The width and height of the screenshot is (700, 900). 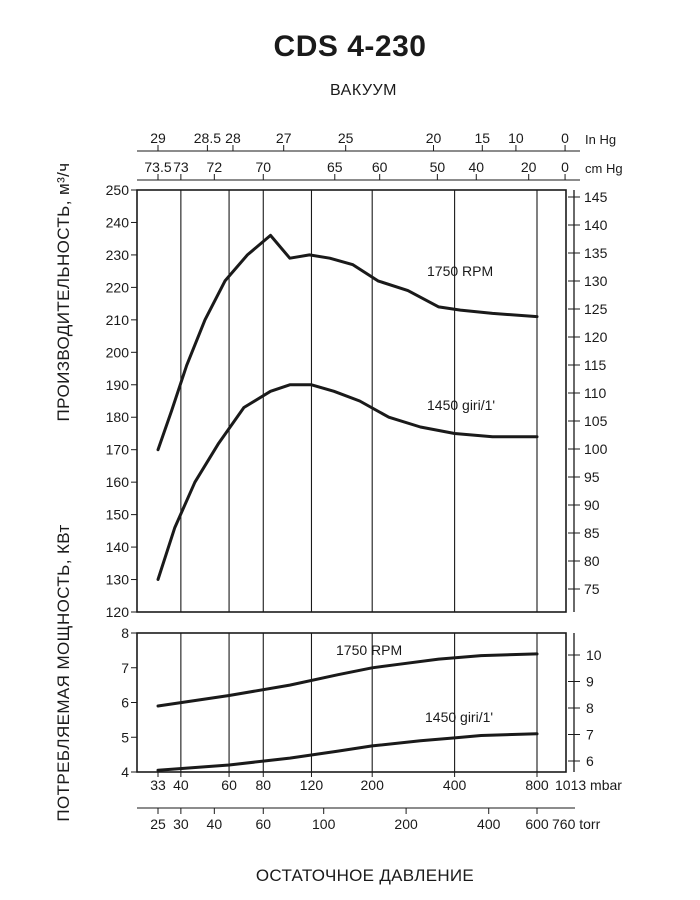 What do you see at coordinates (215, 824) in the screenshot?
I see `torr-tick-label: 40` at bounding box center [215, 824].